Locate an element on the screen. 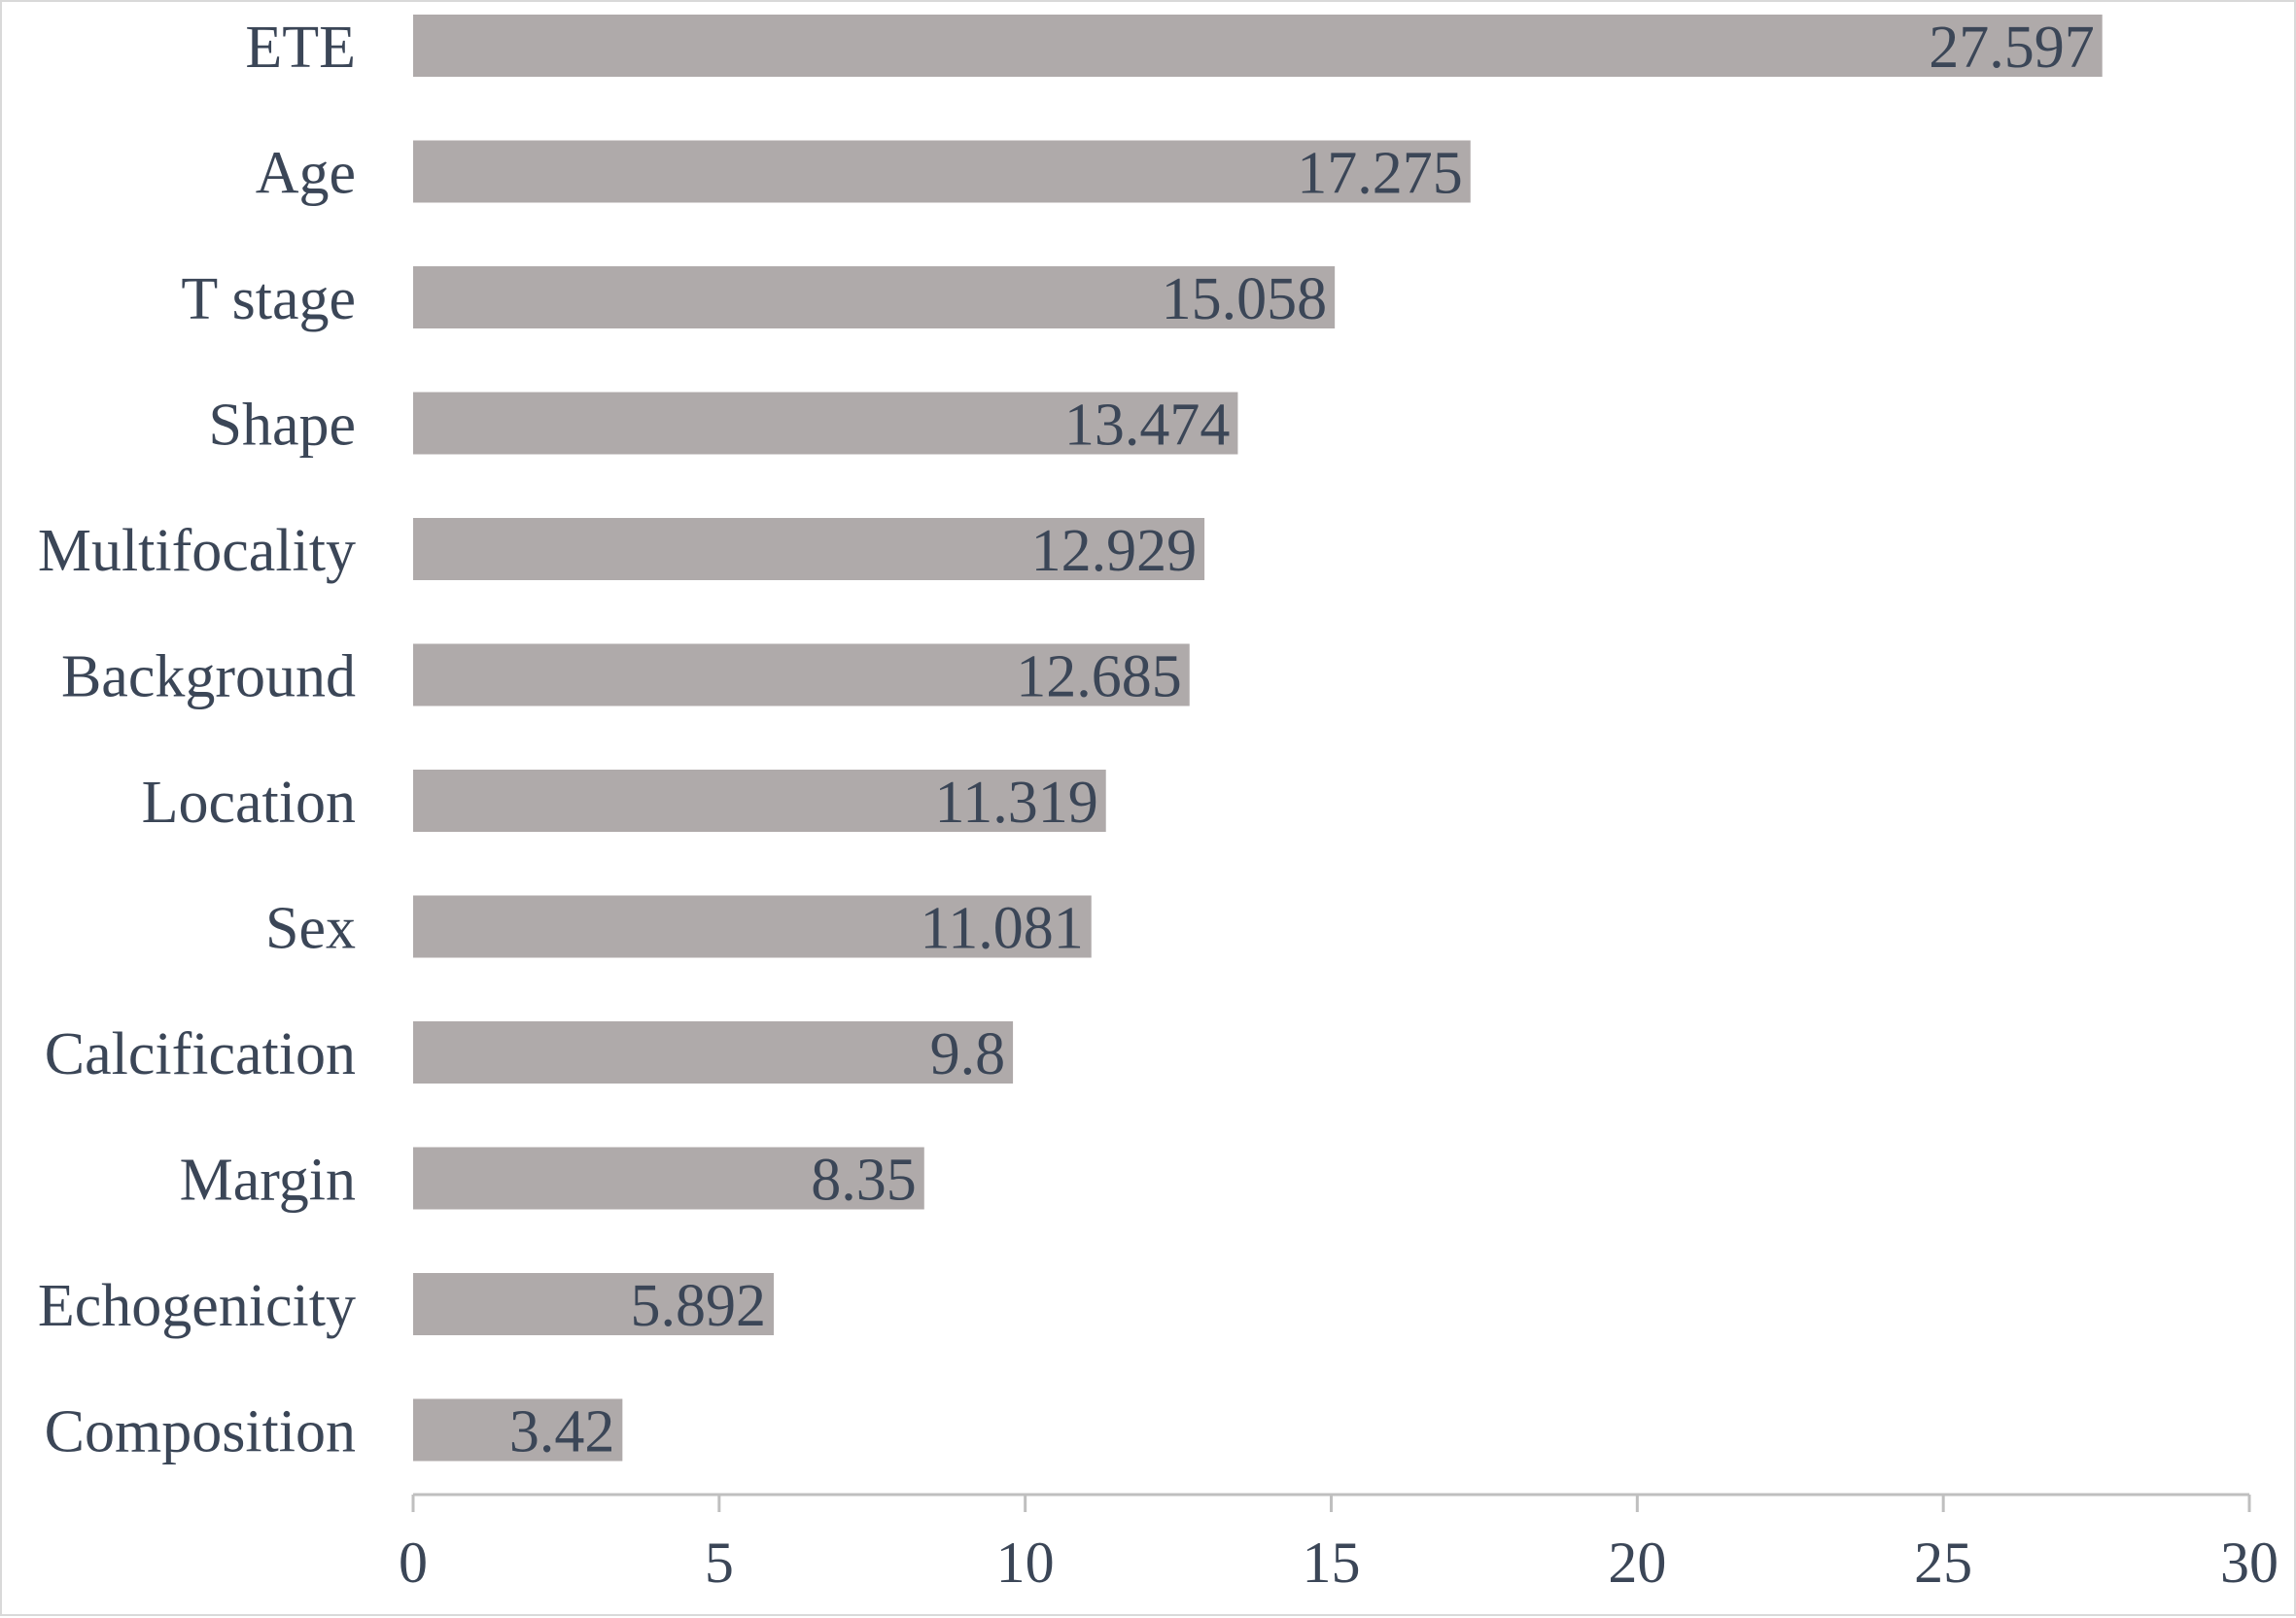  bar-location is located at coordinates (759, 801).